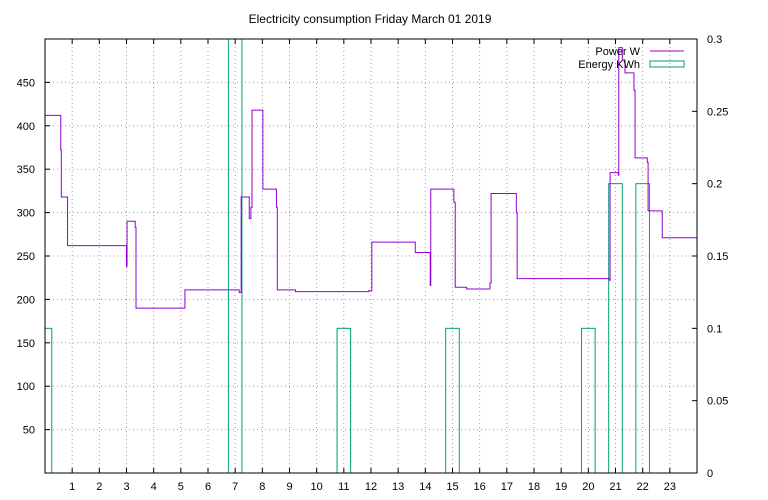 This screenshot has width=768, height=500. What do you see at coordinates (667, 64) in the screenshot?
I see `legend-energy-swatch` at bounding box center [667, 64].